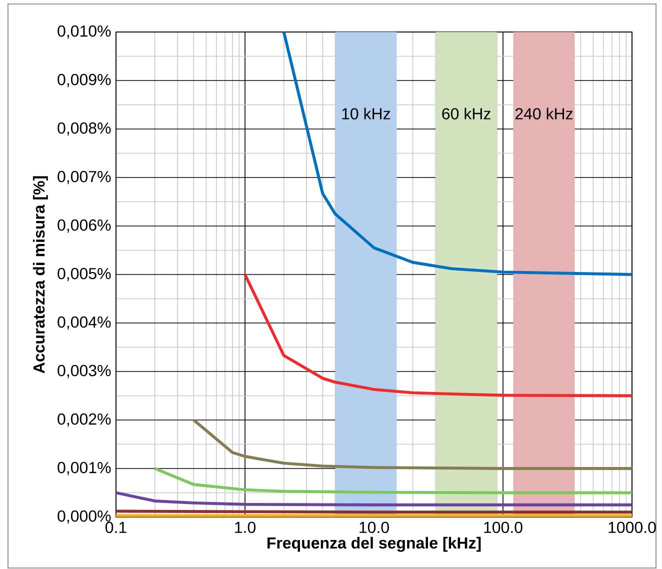  Describe the element at coordinates (84, 32) in the screenshot. I see `y-tick-label: 0,010%` at that location.